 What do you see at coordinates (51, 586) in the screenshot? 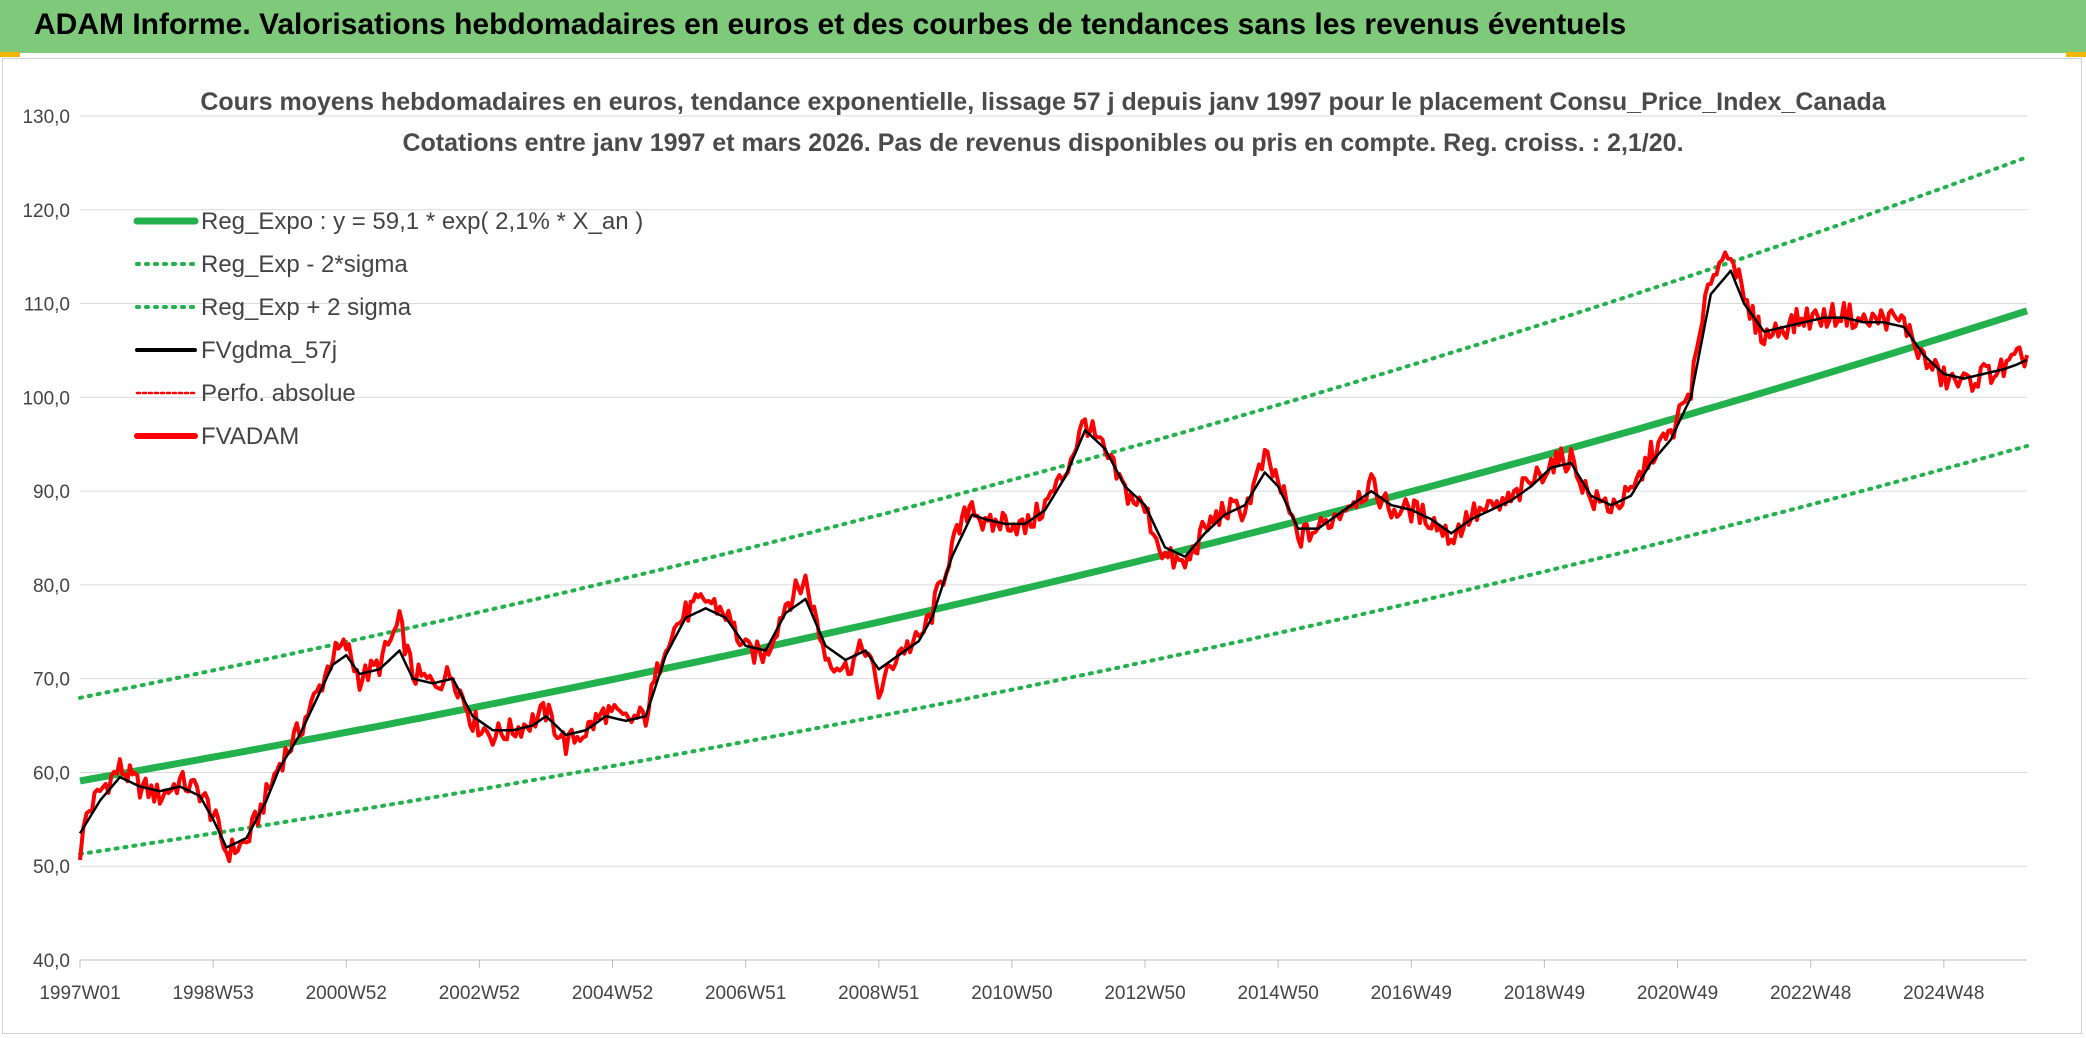
I see `y-tick-label: 80,0` at bounding box center [51, 586].